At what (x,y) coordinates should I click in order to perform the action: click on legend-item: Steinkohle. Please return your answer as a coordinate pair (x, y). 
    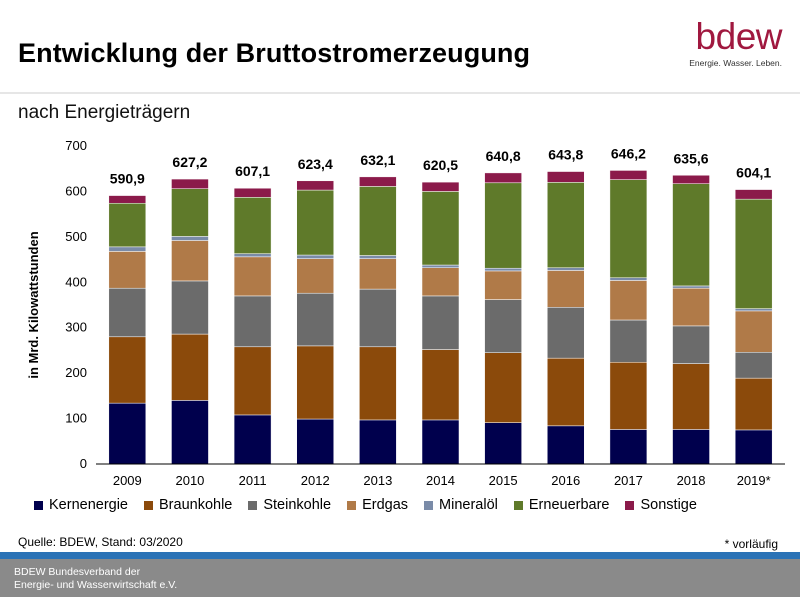
    Looking at the image, I should click on (289, 505).